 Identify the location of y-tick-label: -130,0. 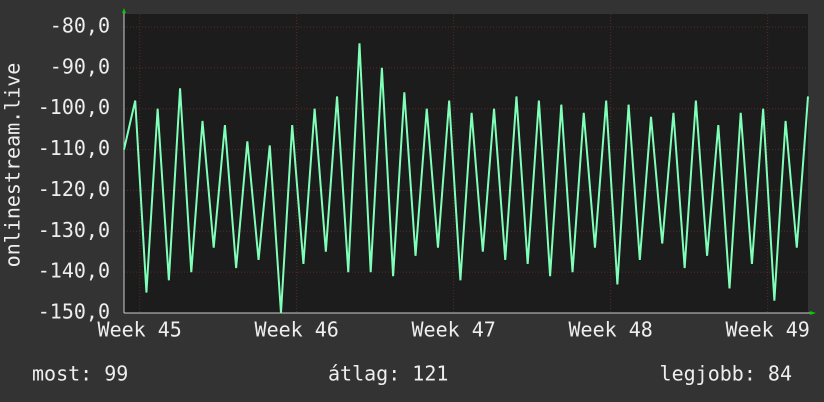
(74, 230).